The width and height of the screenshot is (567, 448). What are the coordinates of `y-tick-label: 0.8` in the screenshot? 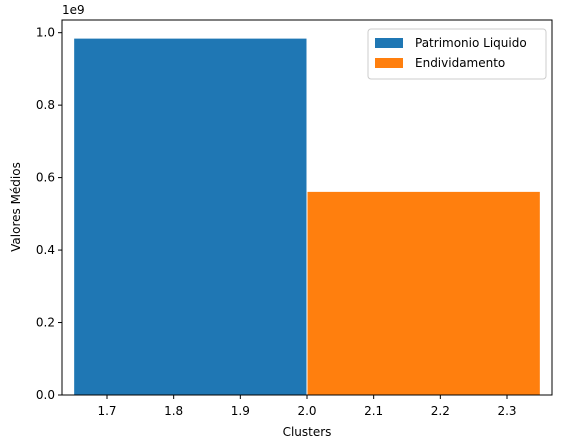 It's located at (45, 105).